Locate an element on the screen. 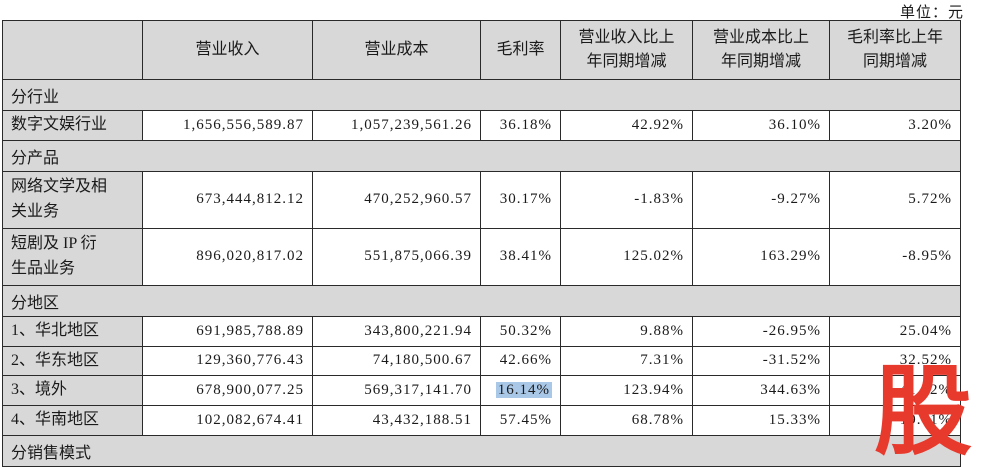 Image resolution: width=986 pixels, height=467 pixels. section-row: 分产品 is located at coordinates (481, 155).